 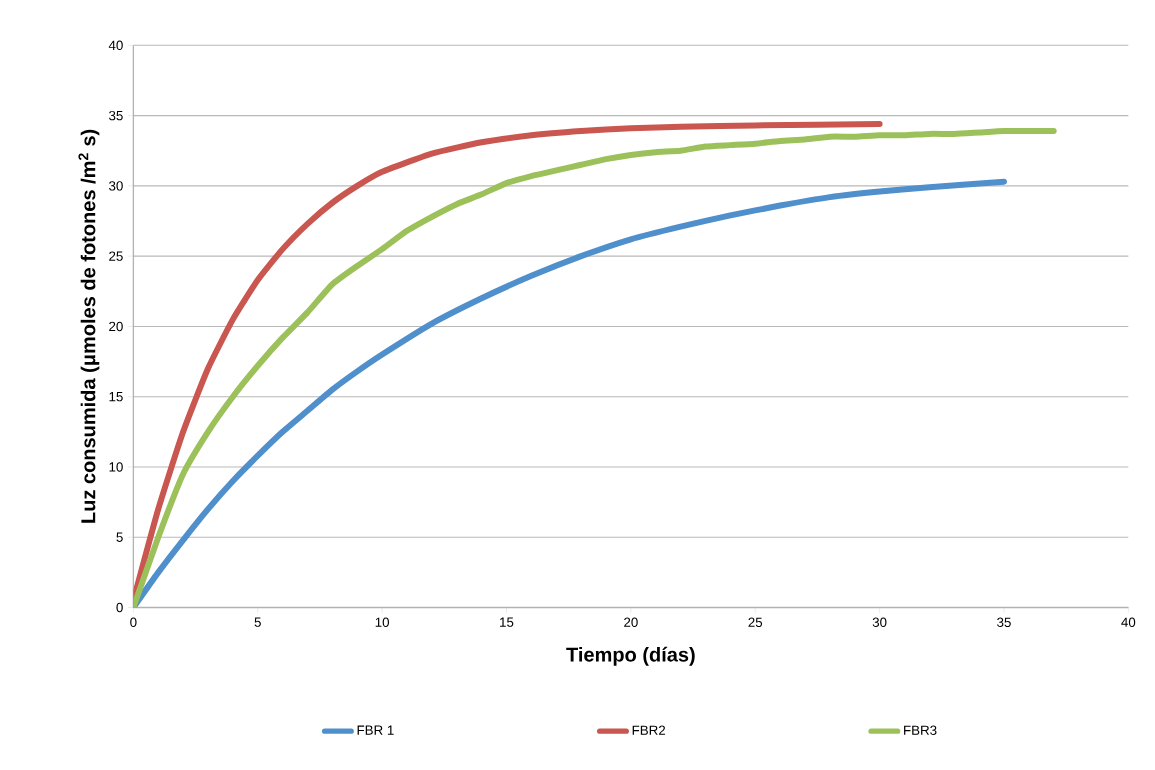 I want to click on legend-label: FBR3, so click(x=920, y=730).